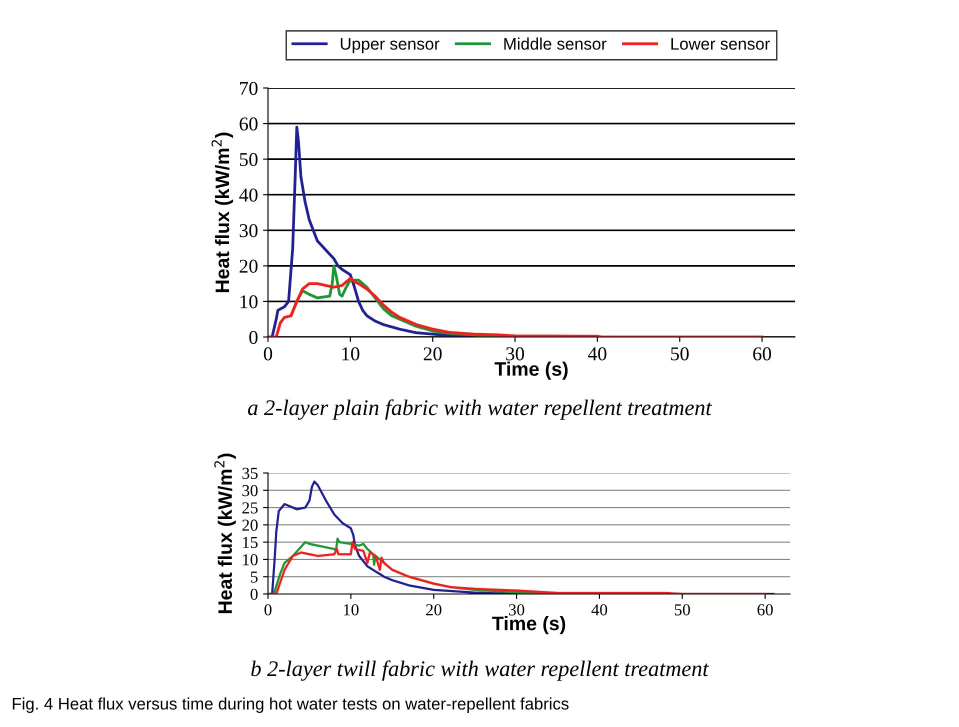 This screenshot has height=727, width=959. Describe the element at coordinates (250, 508) in the screenshot. I see `y-tick-label: 25` at that location.